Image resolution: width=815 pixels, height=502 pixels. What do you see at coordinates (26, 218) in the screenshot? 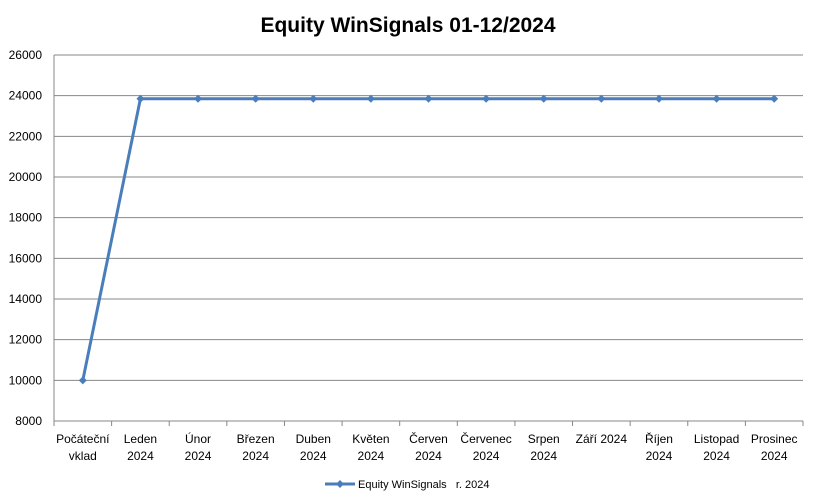
I see `y-tick-label: 18000` at bounding box center [26, 218].